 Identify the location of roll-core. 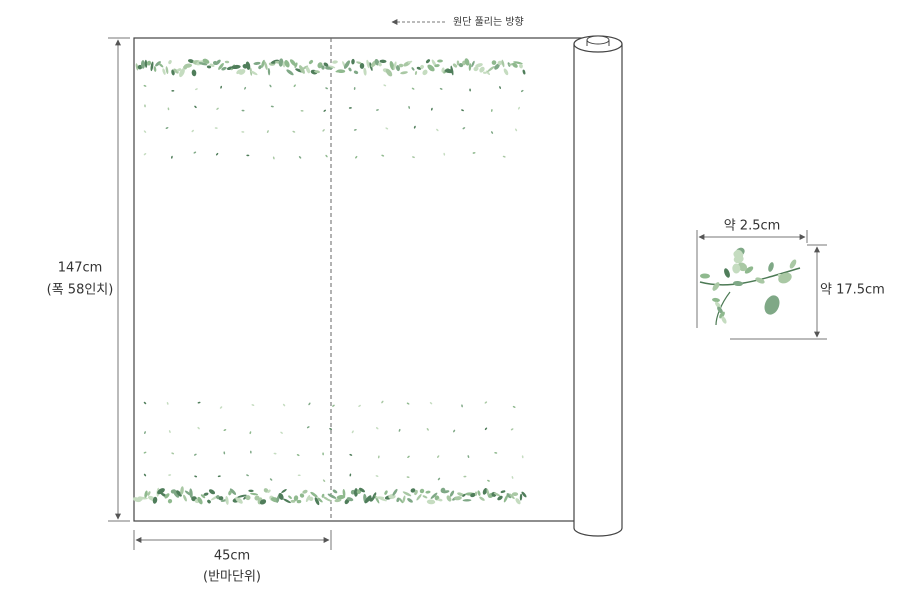
(598, 40).